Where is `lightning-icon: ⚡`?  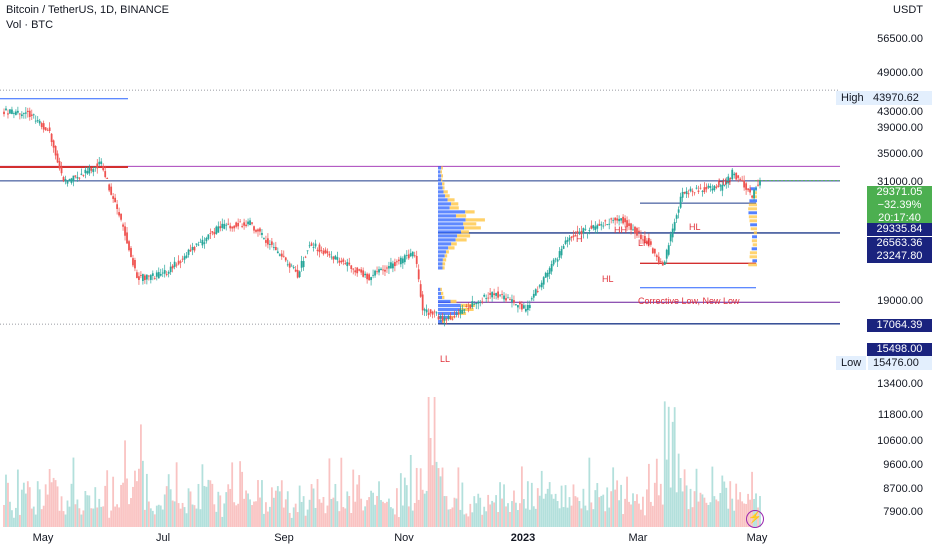 lightning-icon: ⚡ is located at coordinates (755, 519).